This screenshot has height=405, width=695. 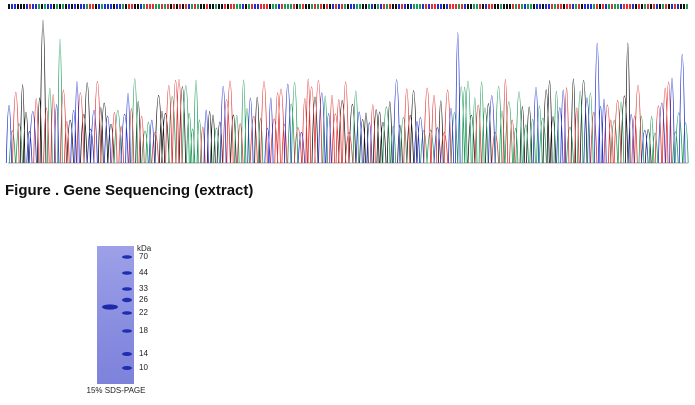 What do you see at coordinates (127, 368) in the screenshot?
I see `marker-band` at bounding box center [127, 368].